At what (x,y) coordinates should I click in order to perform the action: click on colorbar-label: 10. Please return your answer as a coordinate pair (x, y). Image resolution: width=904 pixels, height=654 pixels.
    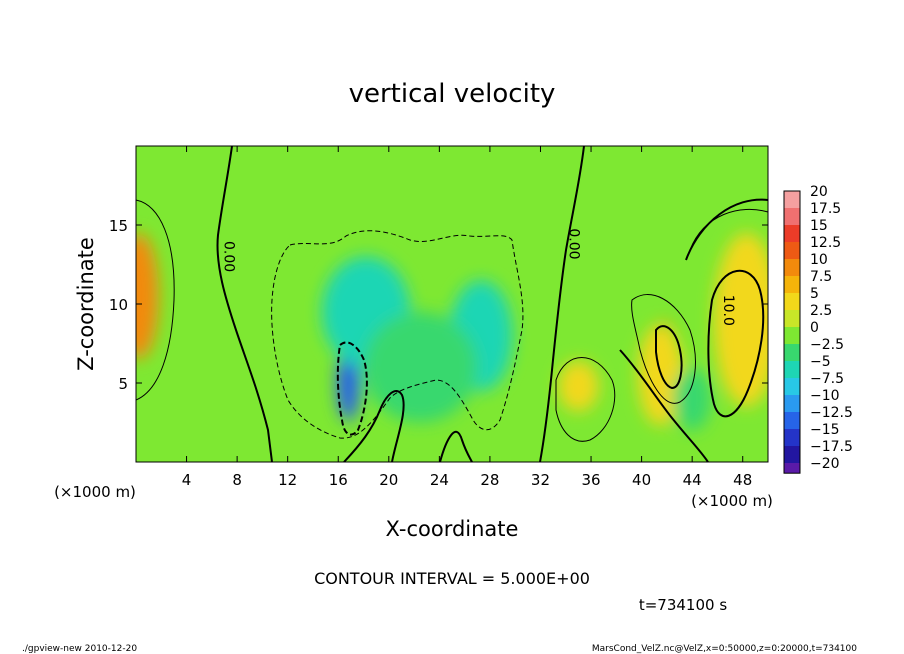
    Looking at the image, I should click on (819, 260).